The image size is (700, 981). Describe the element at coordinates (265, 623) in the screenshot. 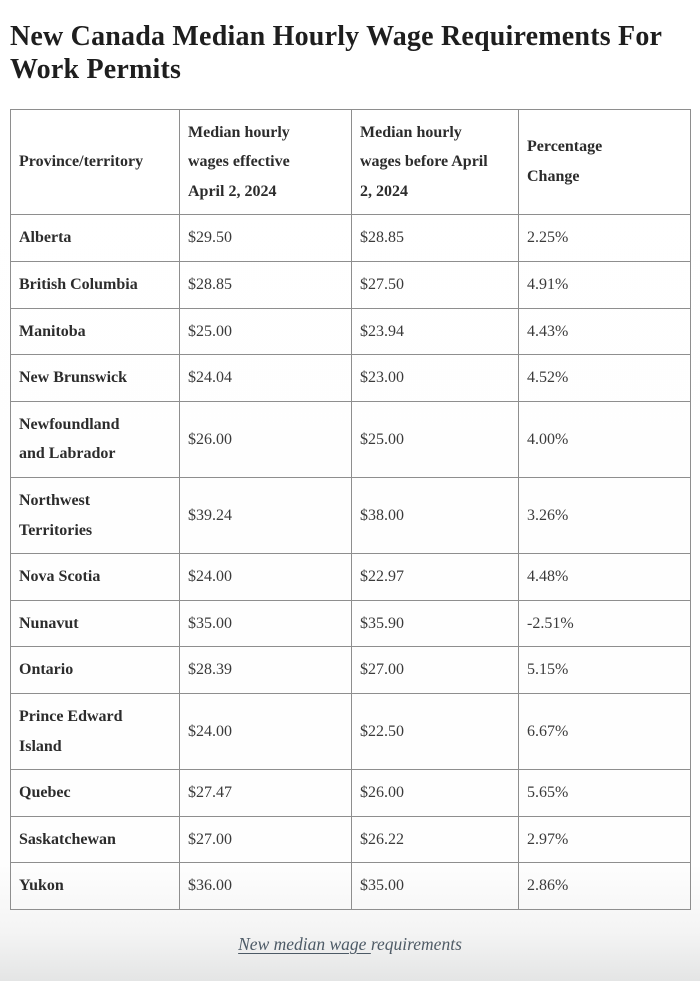

I see `cell-wage-effective: $35.00` at that location.